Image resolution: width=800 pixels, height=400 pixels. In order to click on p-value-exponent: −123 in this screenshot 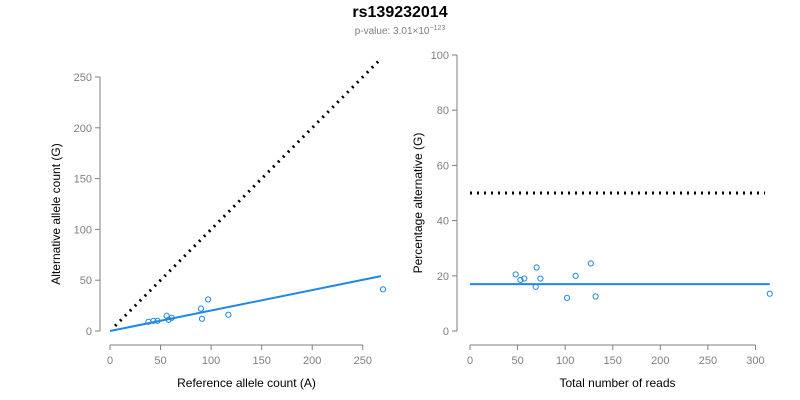, I will do `click(437, 28)`.